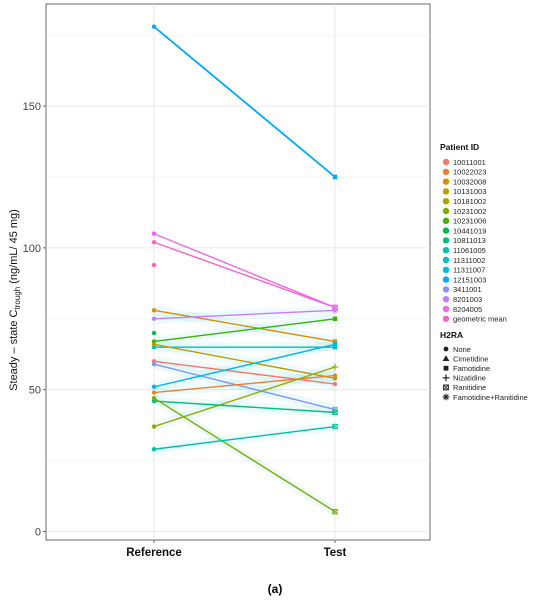 Image resolution: width=550 pixels, height=601 pixels. What do you see at coordinates (469, 181) in the screenshot?
I see `legend-label-2: 10032008` at bounding box center [469, 181].